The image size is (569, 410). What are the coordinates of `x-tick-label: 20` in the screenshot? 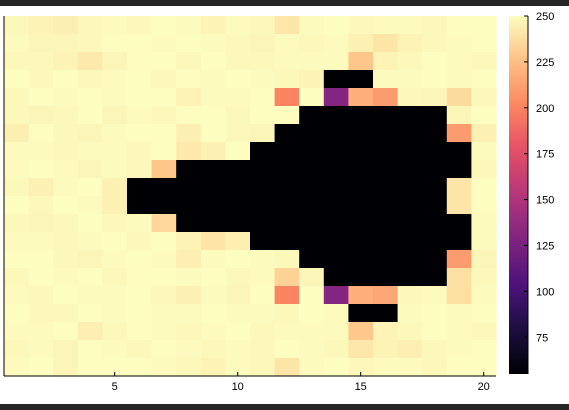 It's located at (484, 387).